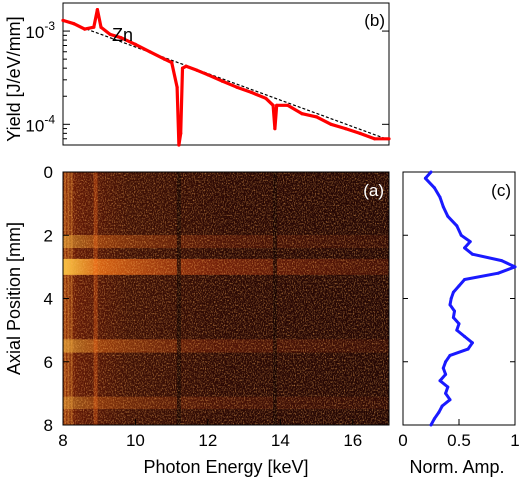 The height and width of the screenshot is (481, 520). What do you see at coordinates (402, 440) in the screenshot?
I see `amplitude-x-tick-label: 0` at bounding box center [402, 440].